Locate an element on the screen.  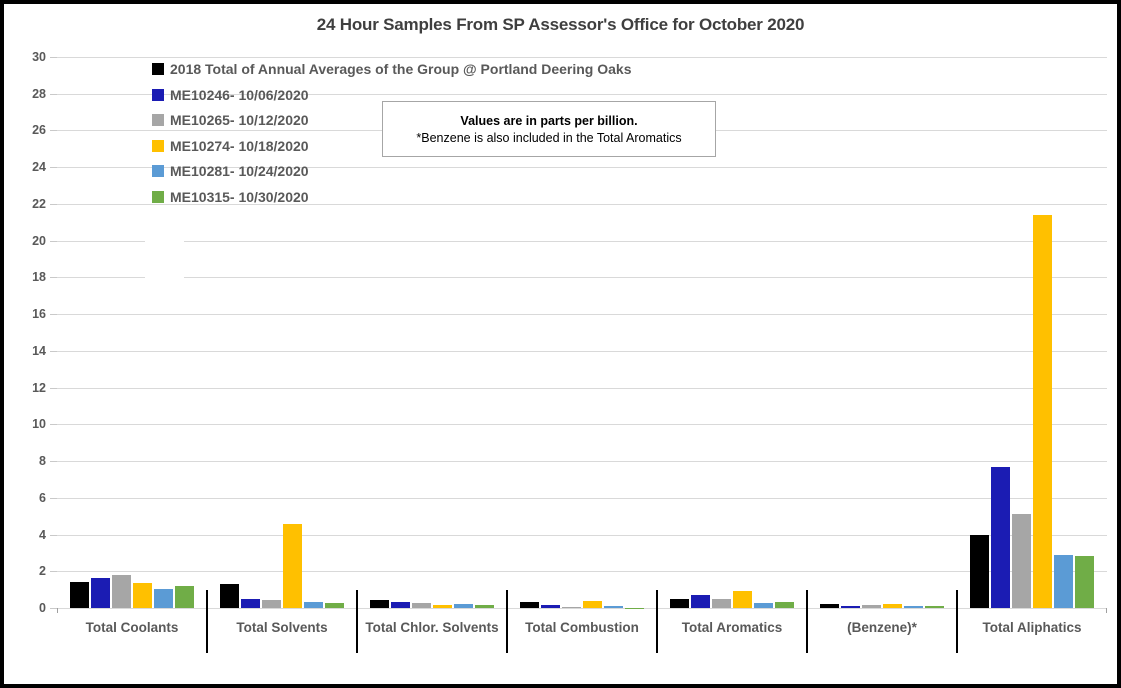
legend-label: ME10246- 10/06/2020 is located at coordinates (239, 94).